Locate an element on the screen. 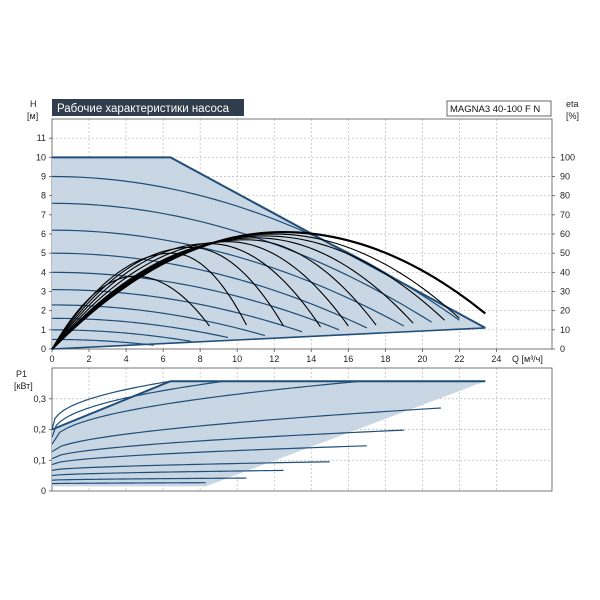  model-box is located at coordinates (499, 108).